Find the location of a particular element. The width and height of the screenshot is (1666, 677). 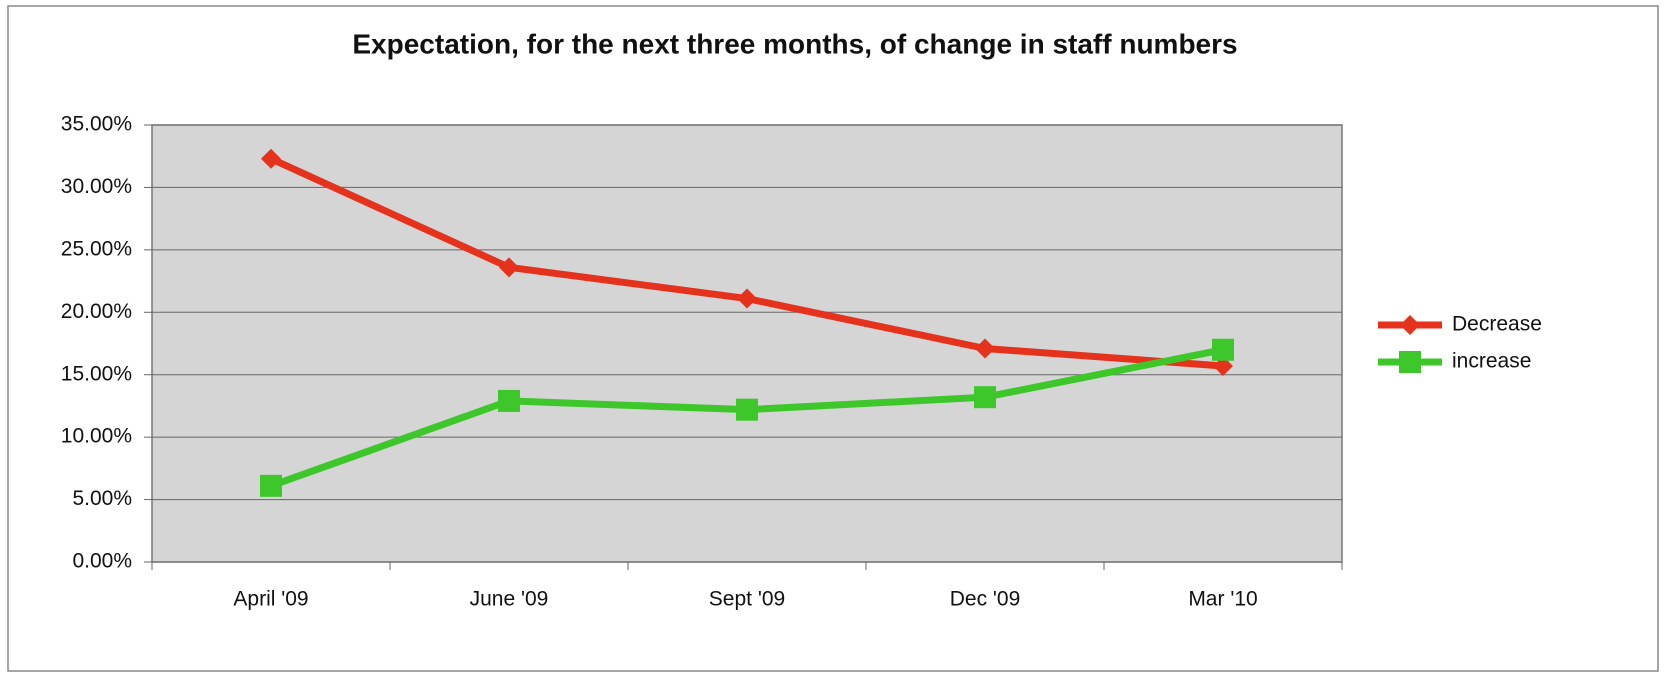

y-tick-label: 35.00% is located at coordinates (96, 124).